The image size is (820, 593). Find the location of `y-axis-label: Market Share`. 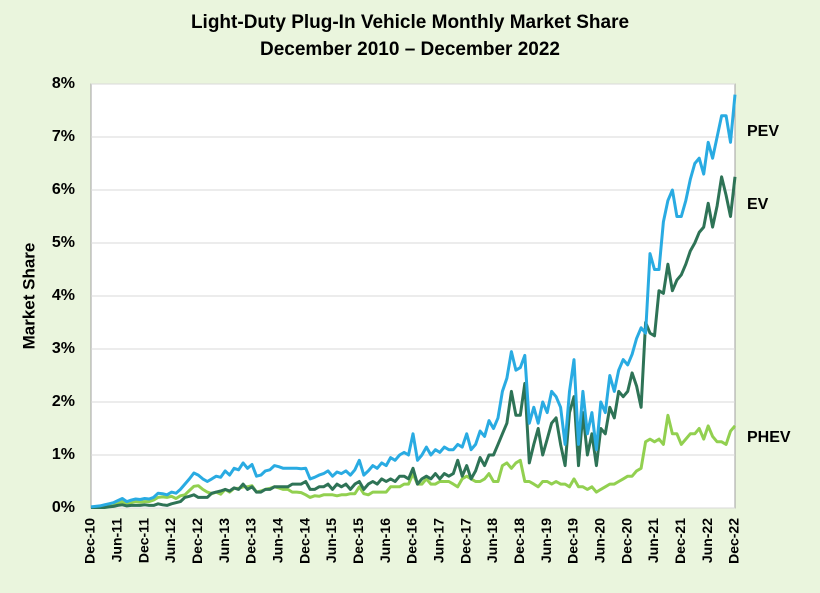

y-axis-label: Market Share is located at coordinates (28, 296).